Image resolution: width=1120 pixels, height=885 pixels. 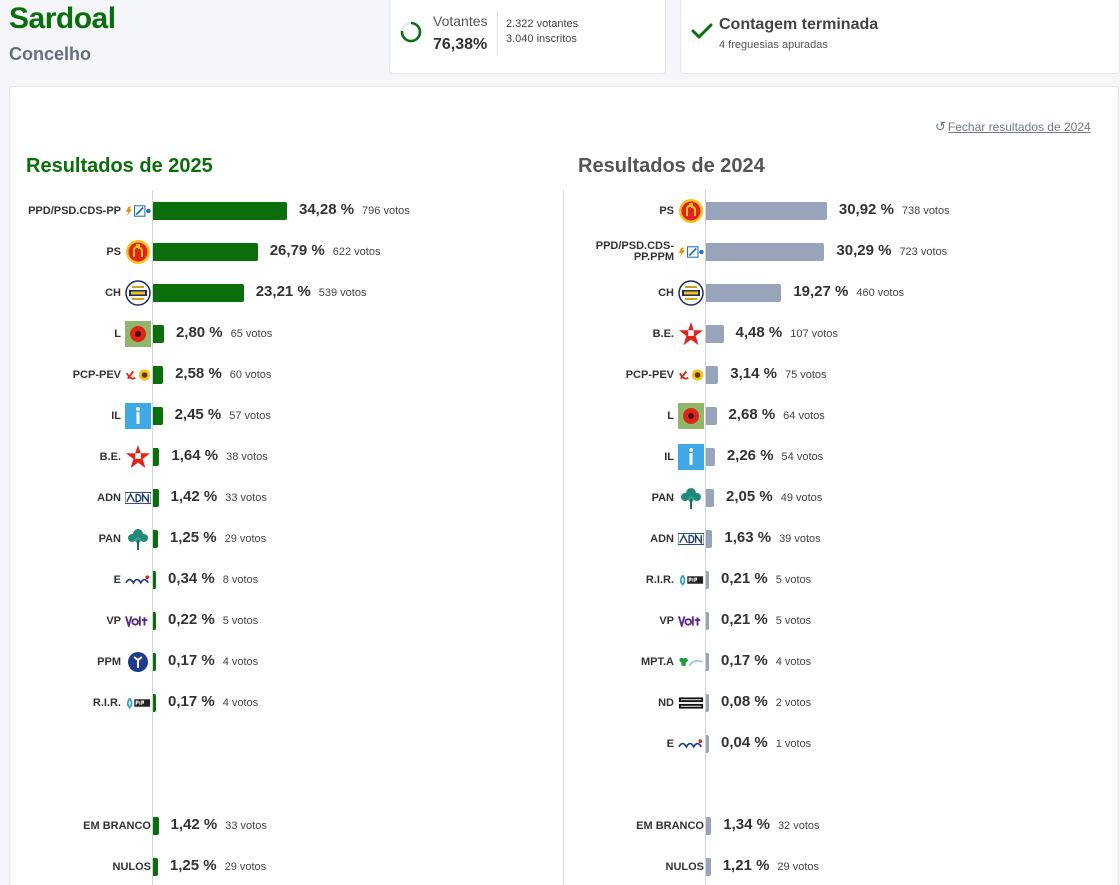 I want to click on result-bar-l, so click(x=158, y=334).